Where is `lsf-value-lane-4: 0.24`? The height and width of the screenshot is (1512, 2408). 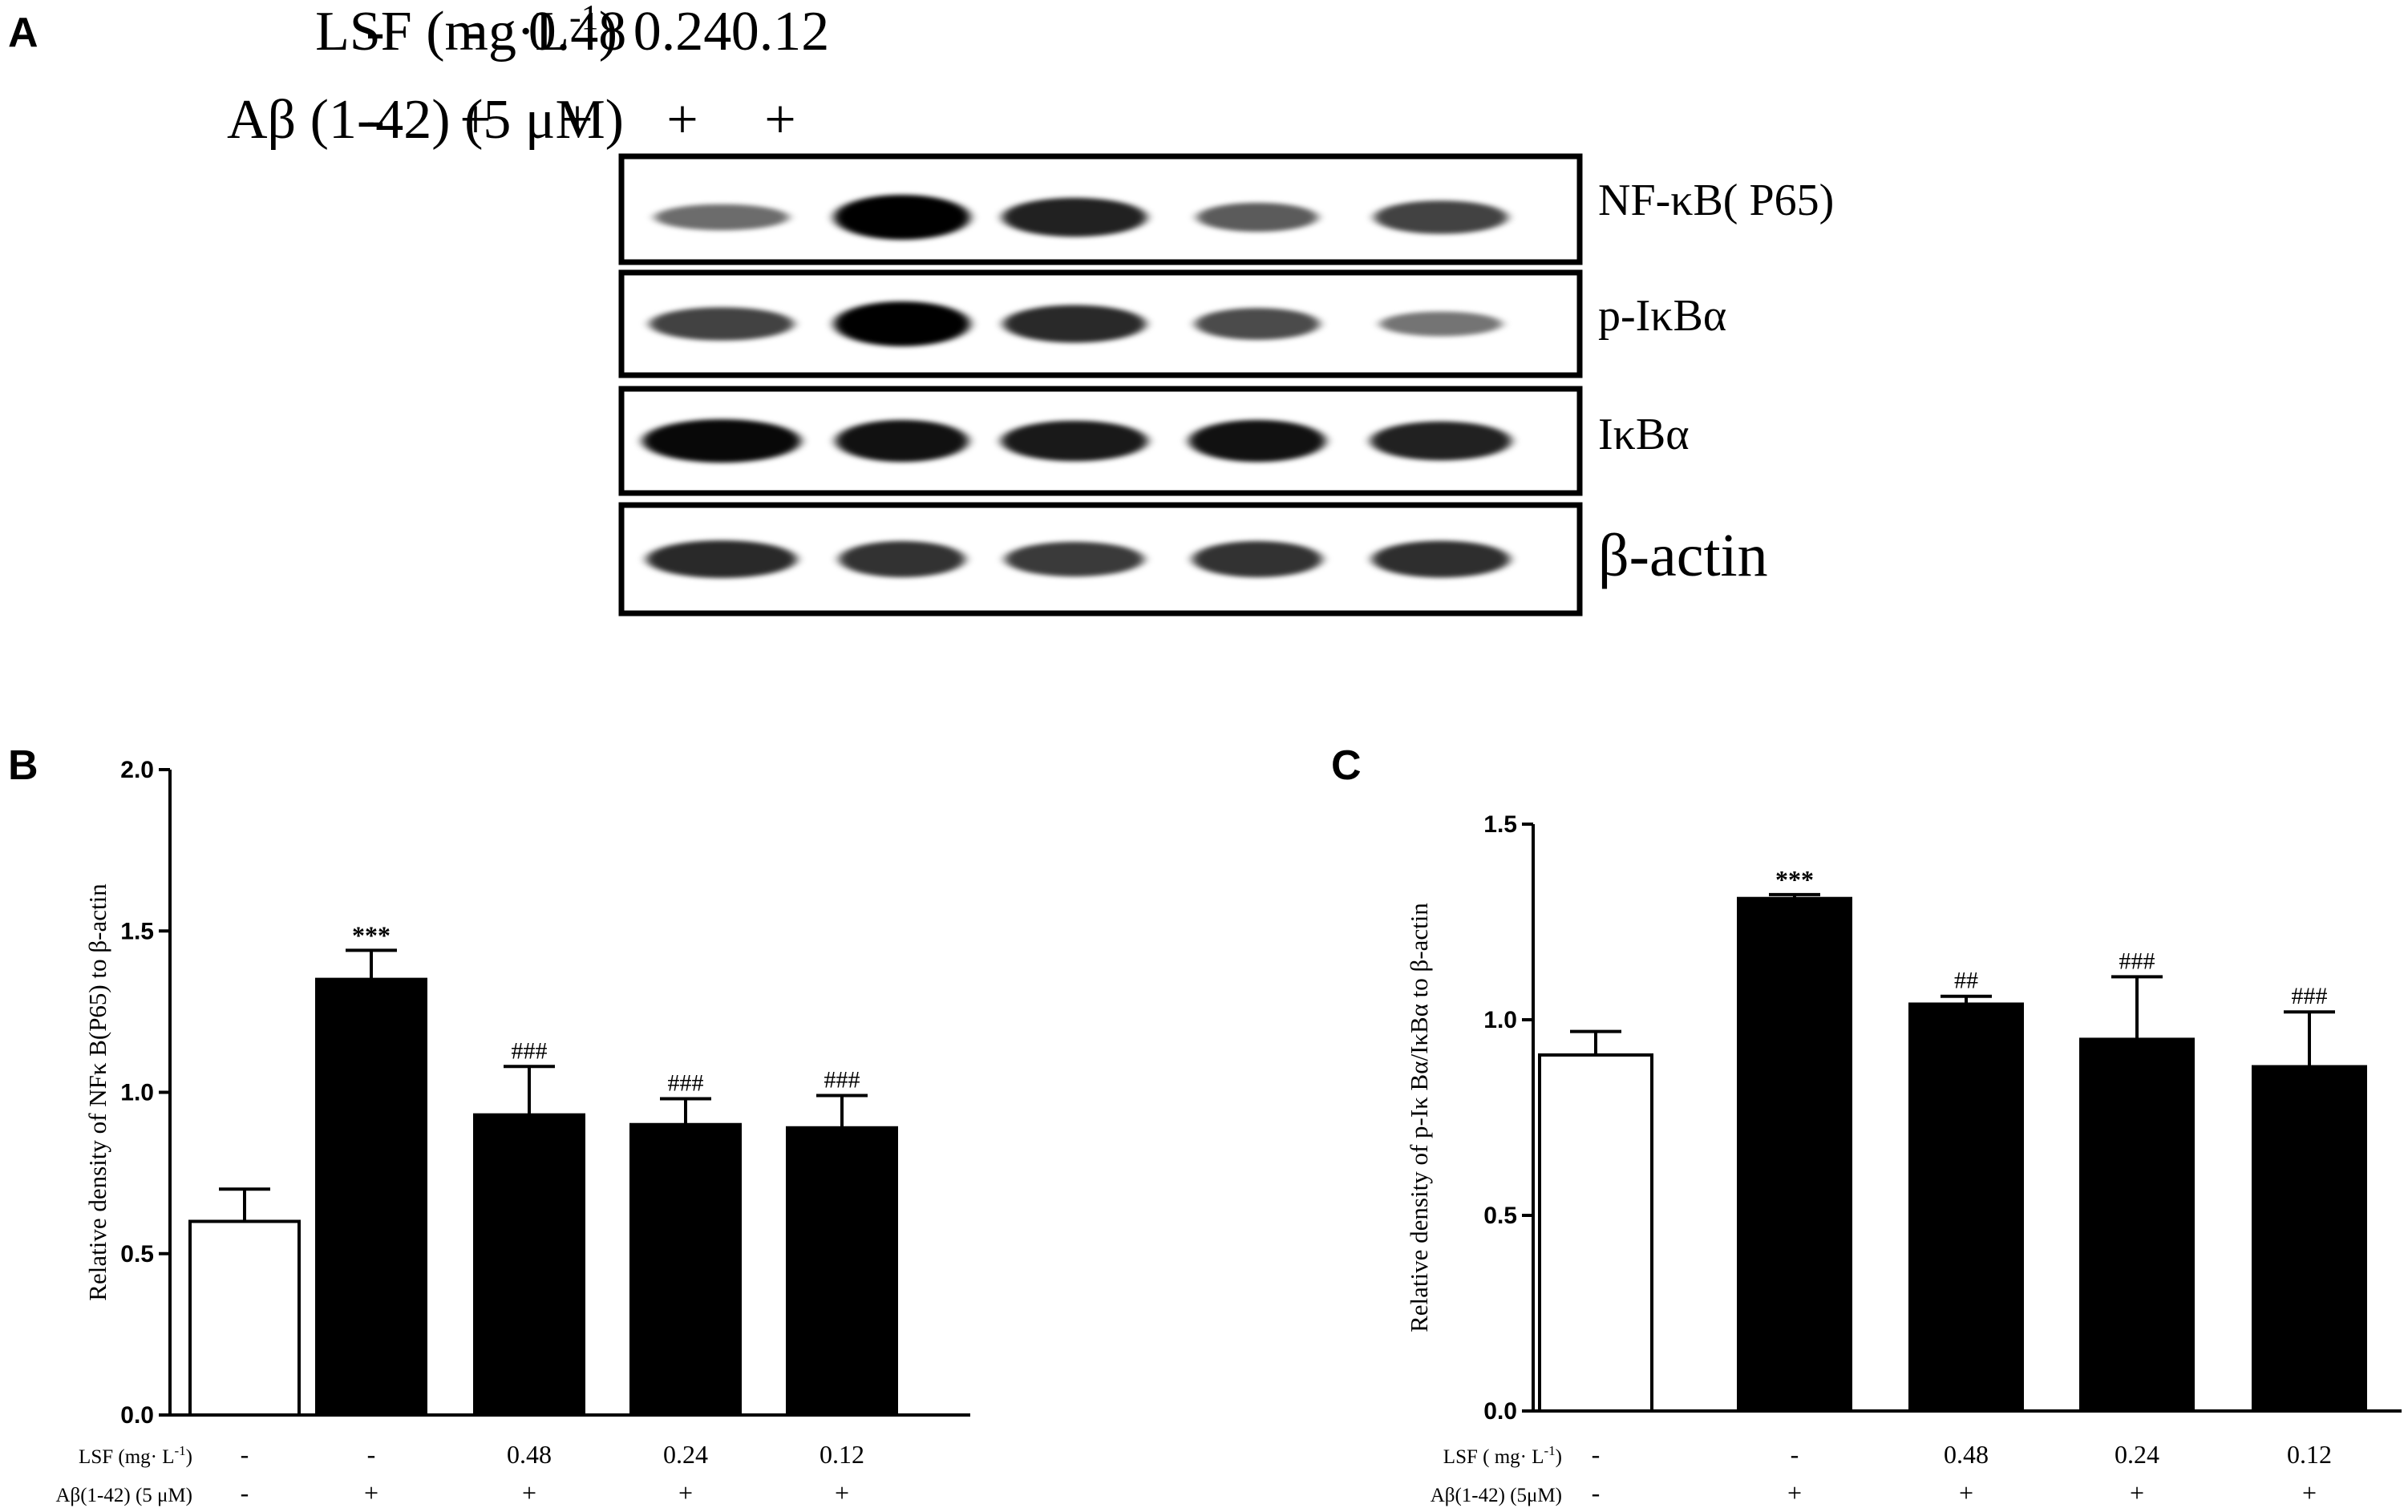 lsf-value-lane-4: 0.24 is located at coordinates (682, 32).